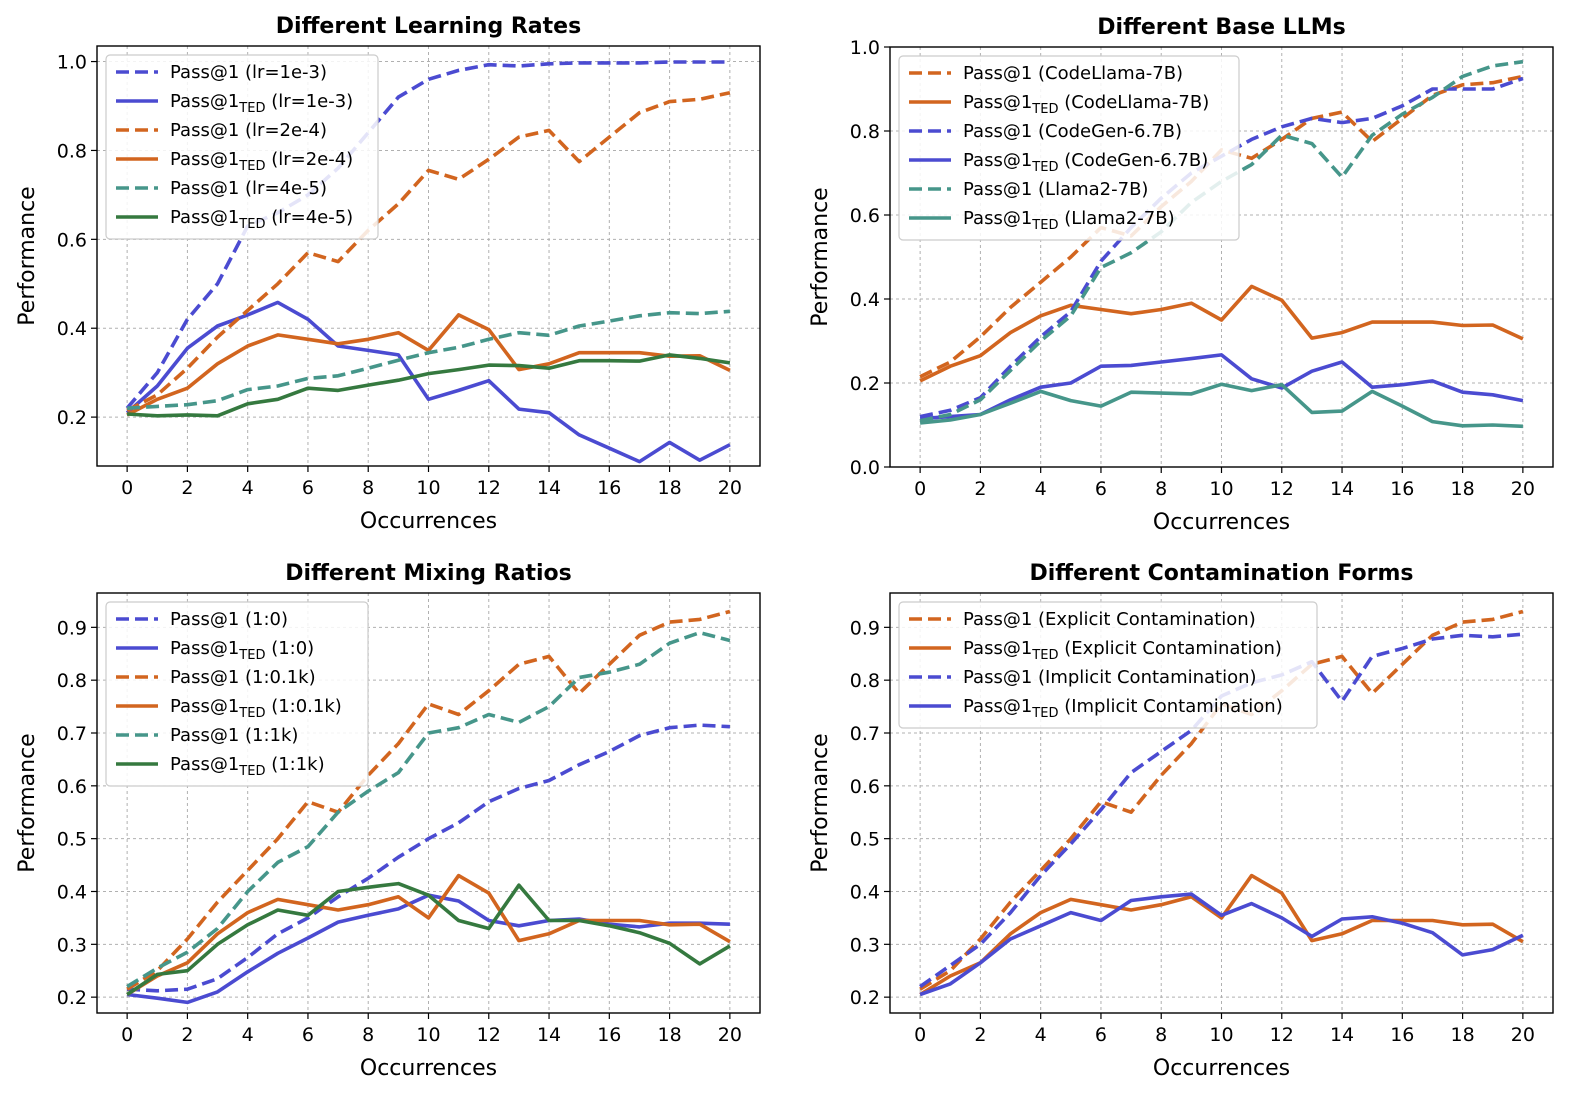 The image size is (1593, 1112). I want to click on legend-label: Pass@1 (lr=4e-5), so click(248, 188).